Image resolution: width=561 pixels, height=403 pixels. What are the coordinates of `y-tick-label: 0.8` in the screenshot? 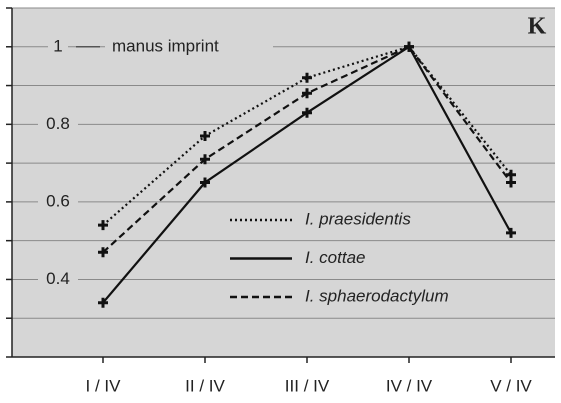 It's located at (58, 123).